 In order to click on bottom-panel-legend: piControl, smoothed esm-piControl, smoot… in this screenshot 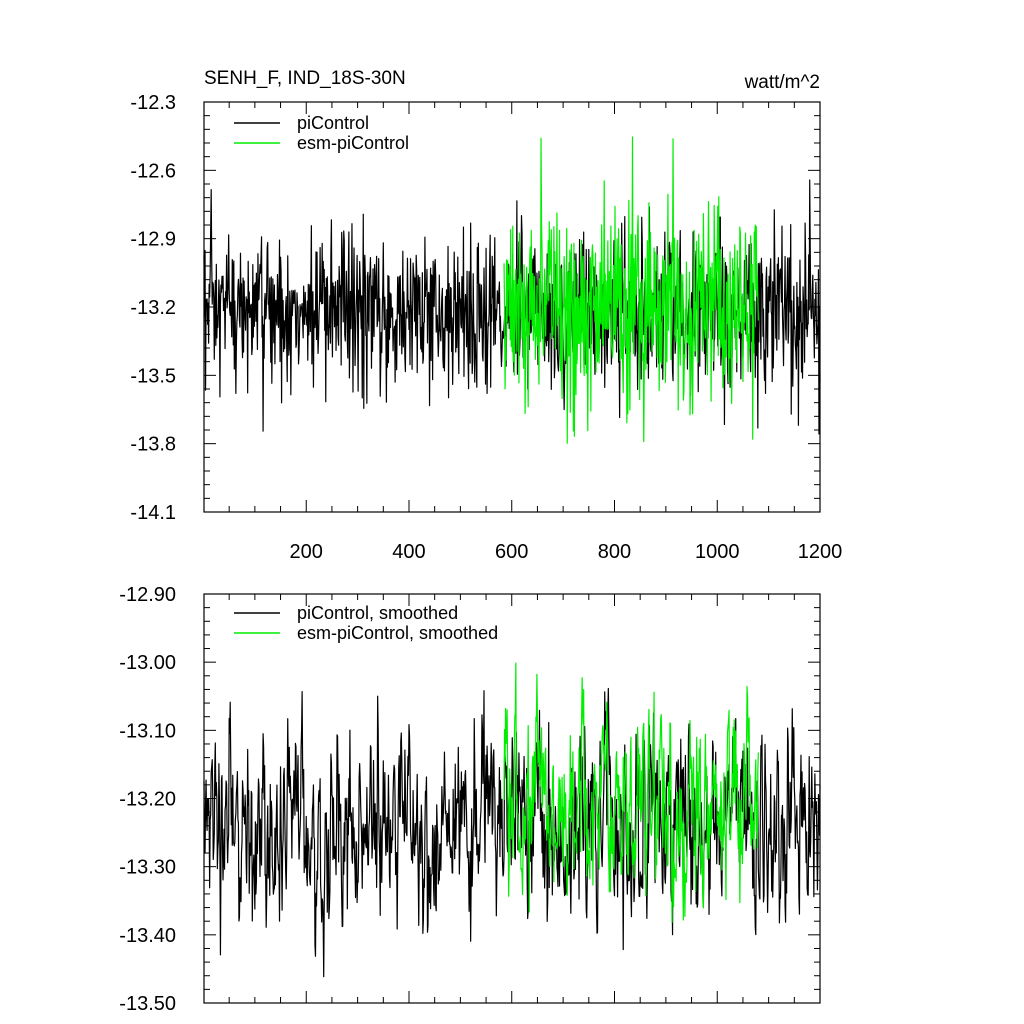, I will do `click(366, 623)`.